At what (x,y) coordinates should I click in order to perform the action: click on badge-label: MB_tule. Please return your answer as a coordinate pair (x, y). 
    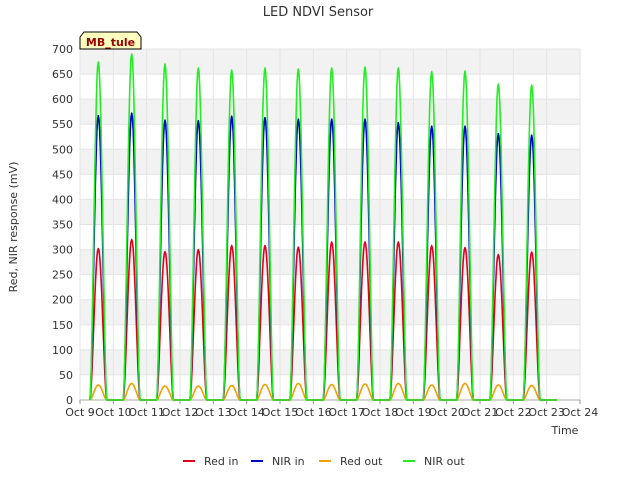
    Looking at the image, I should click on (110, 42).